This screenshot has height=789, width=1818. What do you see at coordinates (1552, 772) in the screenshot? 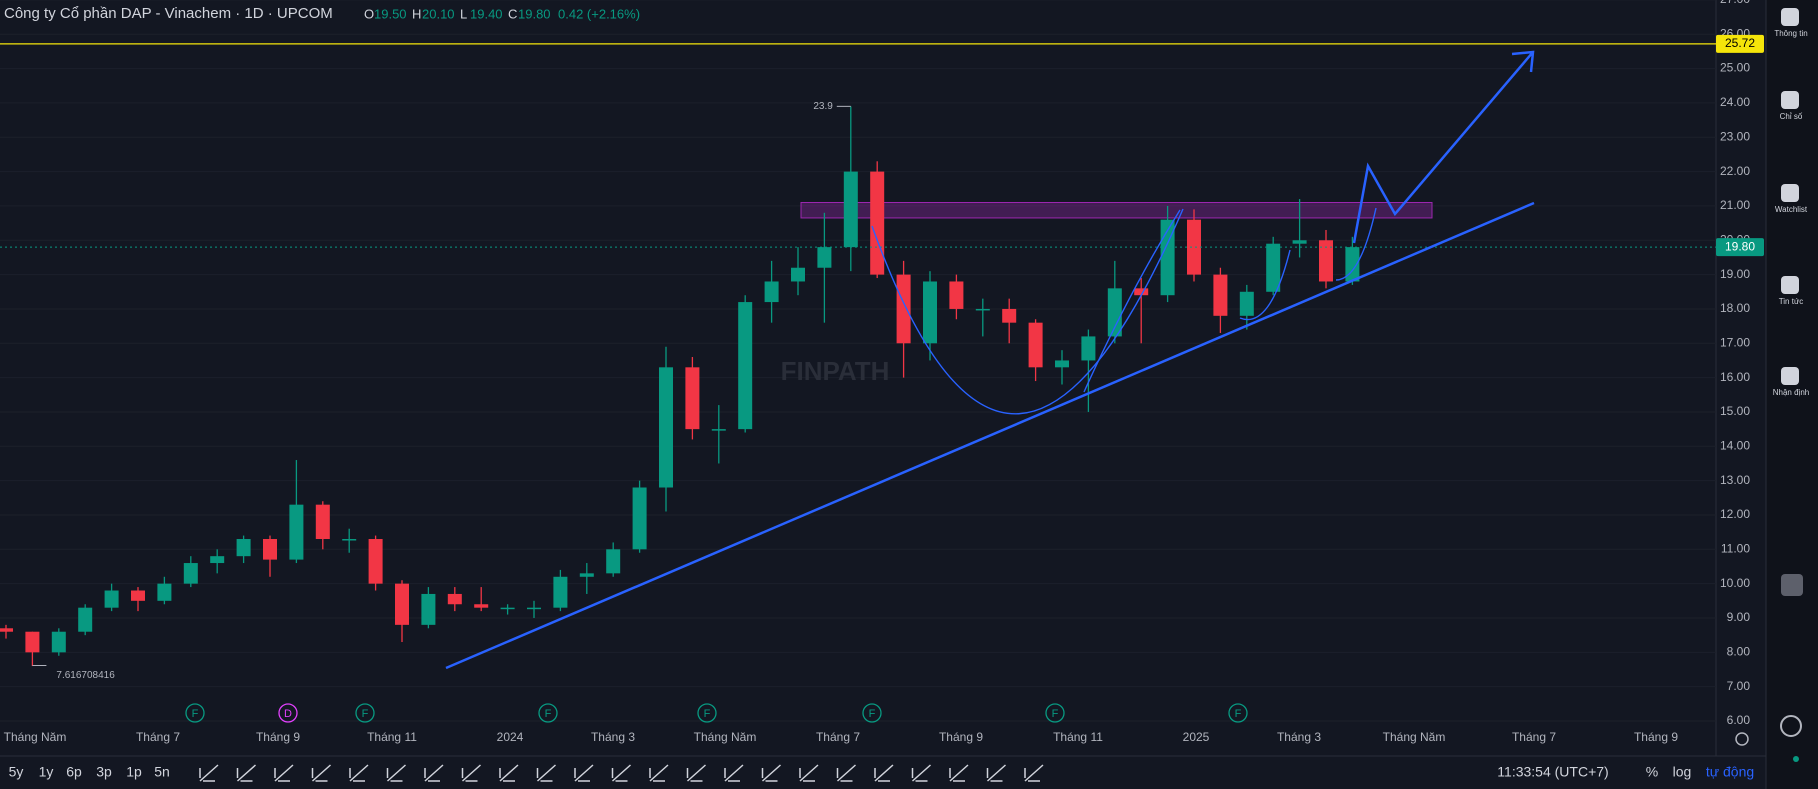
I see `clock: 11:33:54 (UTC+7)` at bounding box center [1552, 772].